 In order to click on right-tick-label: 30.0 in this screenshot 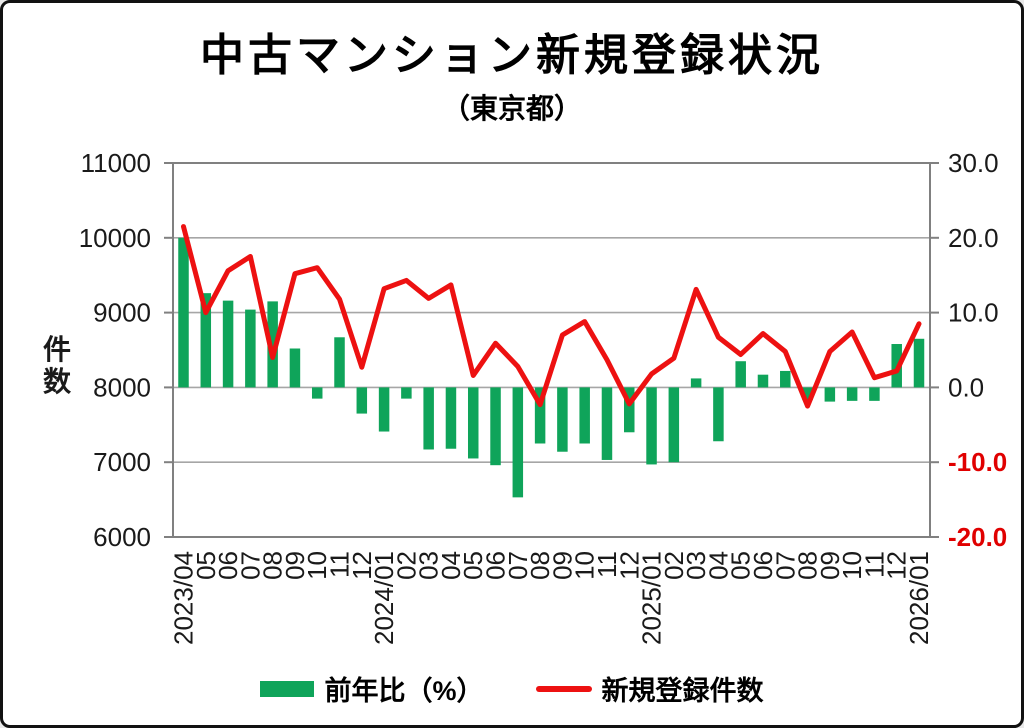, I will do `click(973, 163)`.